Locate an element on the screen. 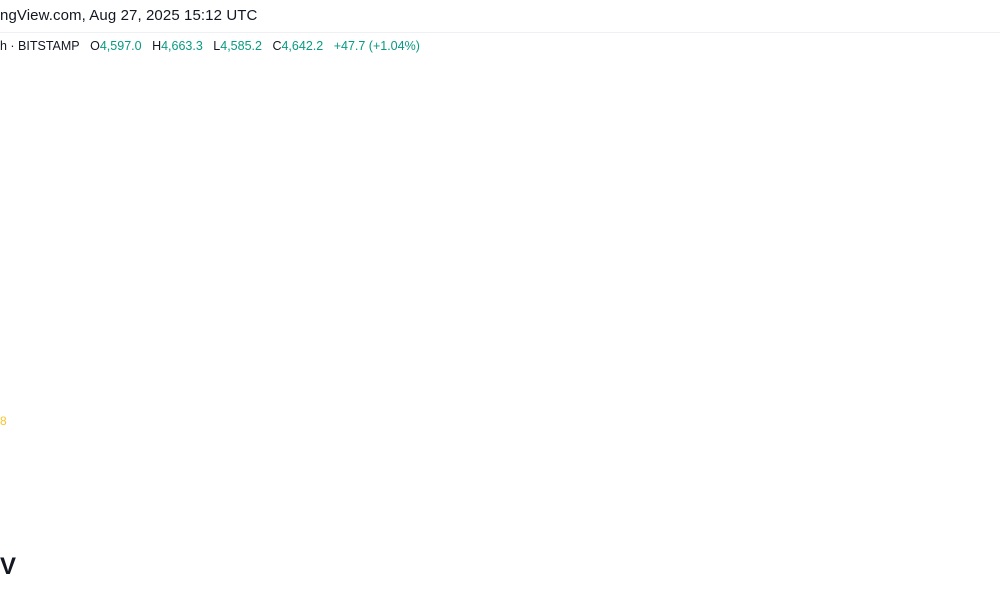 The image size is (1000, 600). chart-title: ngView.com, Aug 27, 2025 15:12 UTC is located at coordinates (129, 15).